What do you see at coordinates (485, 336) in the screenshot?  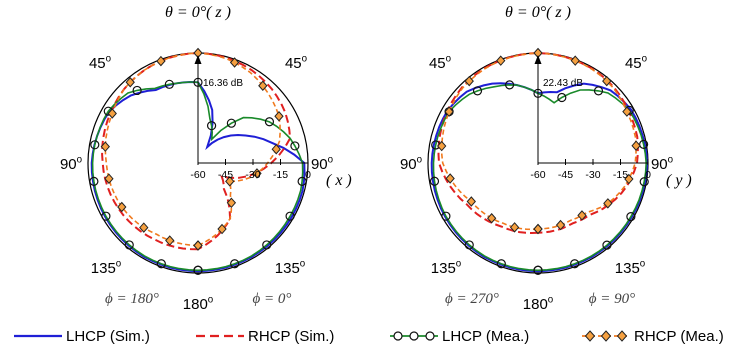 I see `legend-label: LHCP (Mea.)` at bounding box center [485, 336].